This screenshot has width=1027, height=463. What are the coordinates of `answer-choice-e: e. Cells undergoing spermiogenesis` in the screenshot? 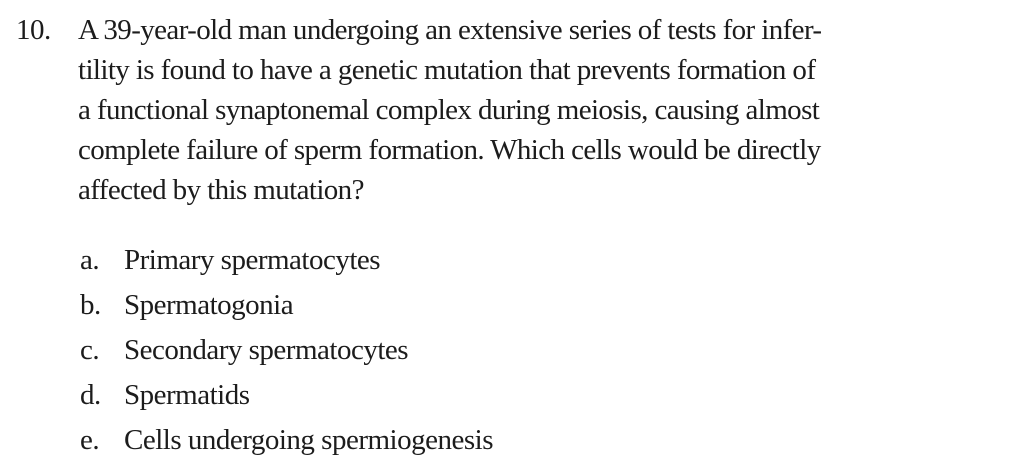 It's located at (286, 440).